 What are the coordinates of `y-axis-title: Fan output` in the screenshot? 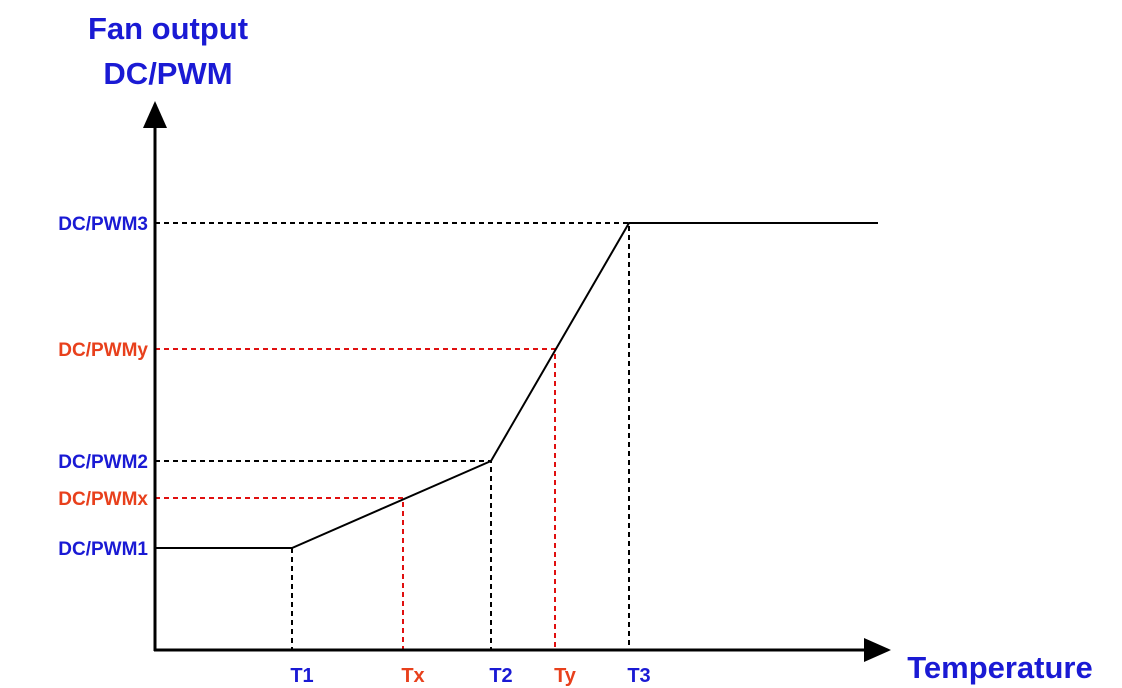 It's located at (168, 28).